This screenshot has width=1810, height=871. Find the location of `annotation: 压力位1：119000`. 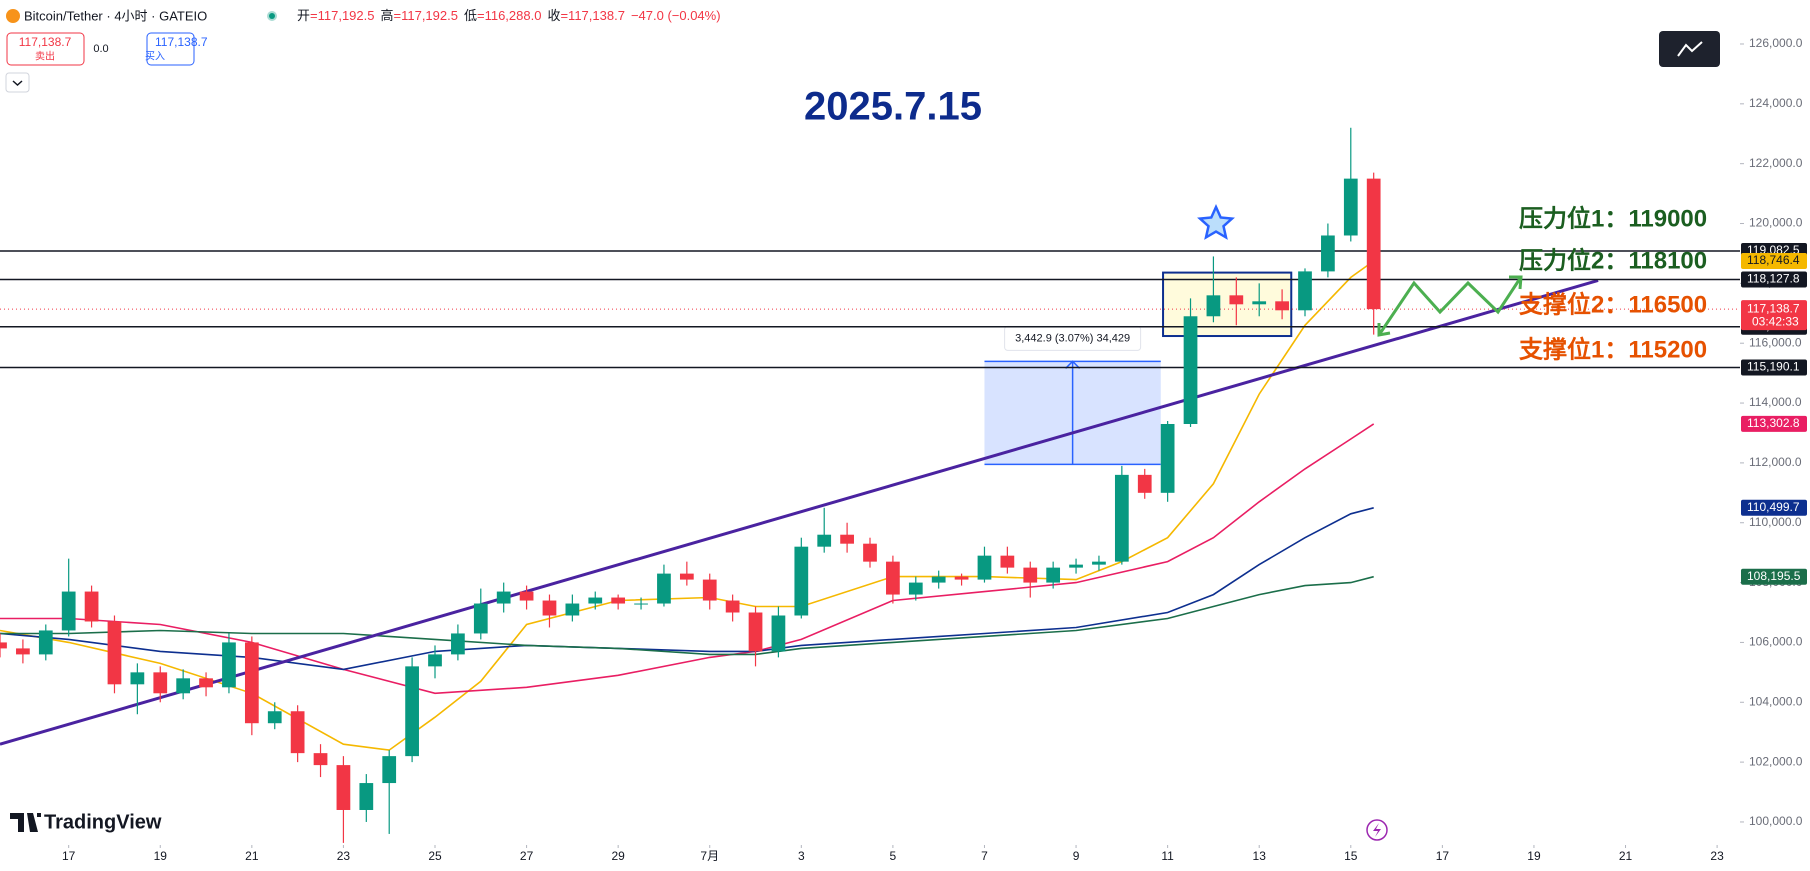

annotation: 压力位1：119000 is located at coordinates (1613, 218).